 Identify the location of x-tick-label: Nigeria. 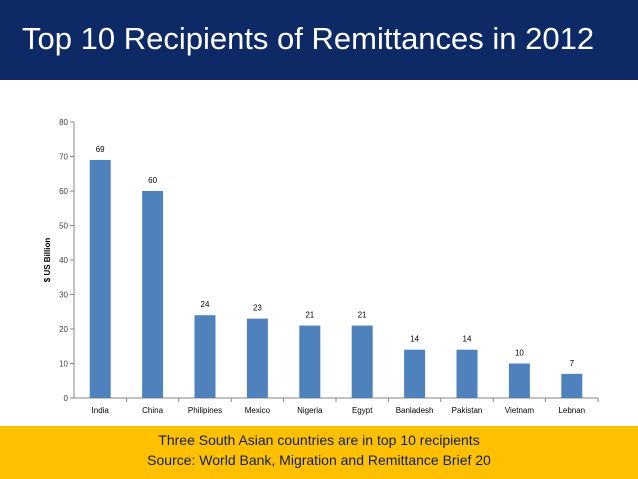
(310, 410).